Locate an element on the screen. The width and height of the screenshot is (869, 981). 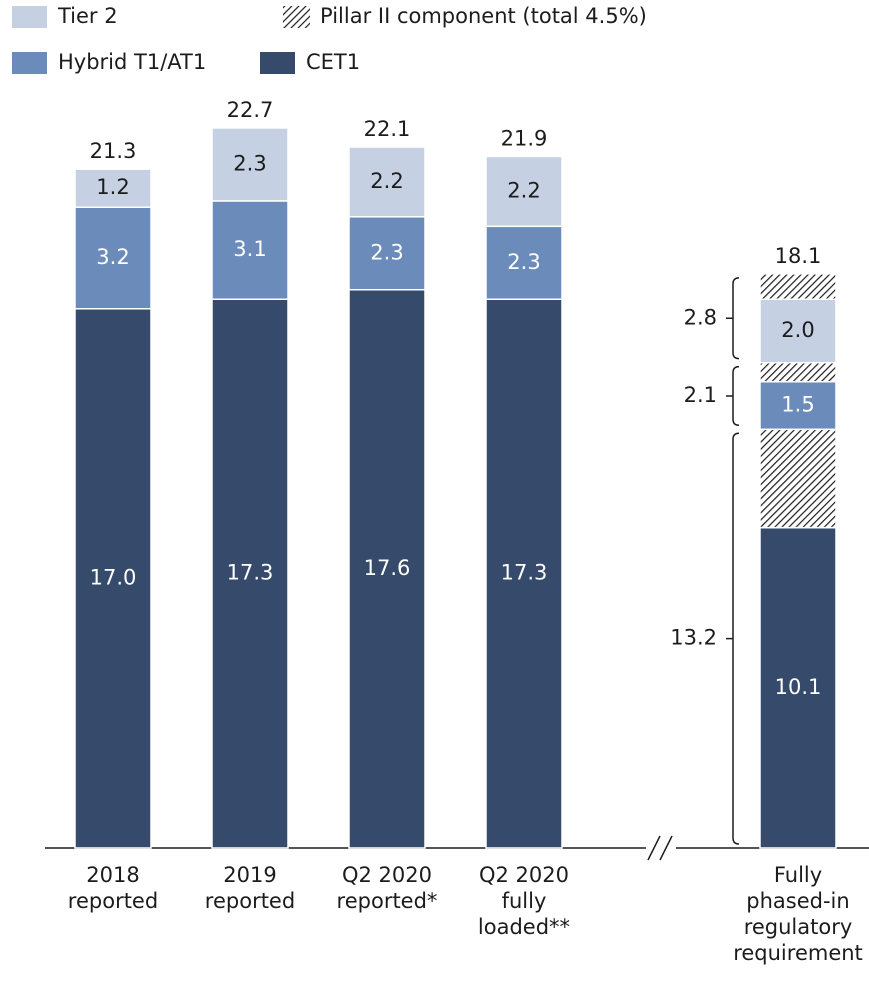
total-label: 22.7 is located at coordinates (250, 110).